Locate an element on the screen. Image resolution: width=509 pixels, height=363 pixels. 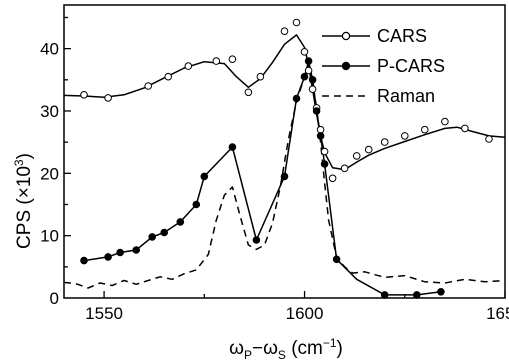
legend-label-p-cars: P-CARS is located at coordinates (411, 66).